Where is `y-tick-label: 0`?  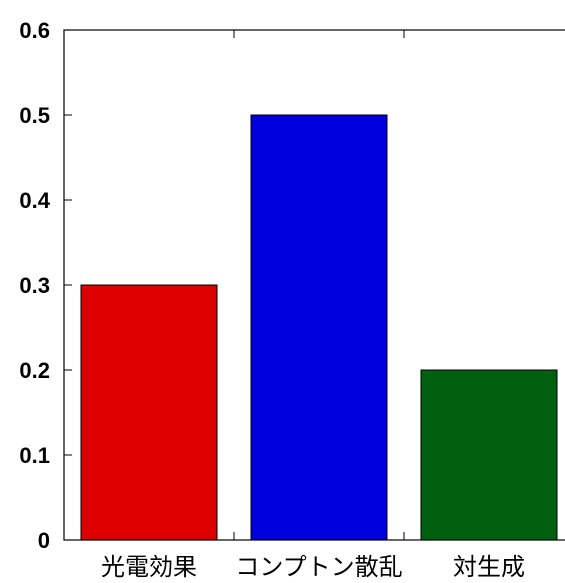
y-tick-label: 0 is located at coordinates (44, 540).